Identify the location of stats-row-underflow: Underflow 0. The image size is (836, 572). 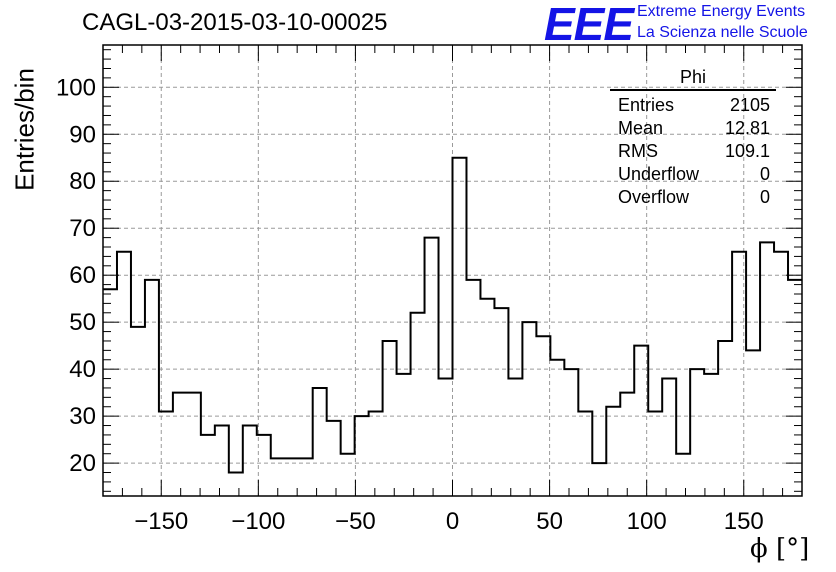
(693, 174).